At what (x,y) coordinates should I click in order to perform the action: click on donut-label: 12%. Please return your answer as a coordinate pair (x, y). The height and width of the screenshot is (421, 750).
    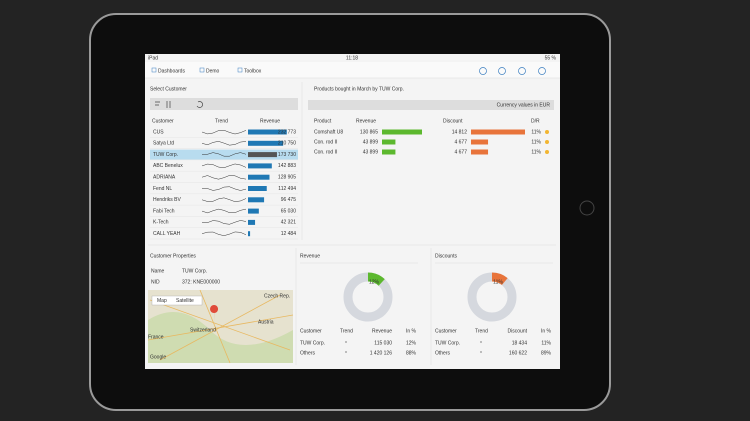
    Looking at the image, I should click on (374, 282).